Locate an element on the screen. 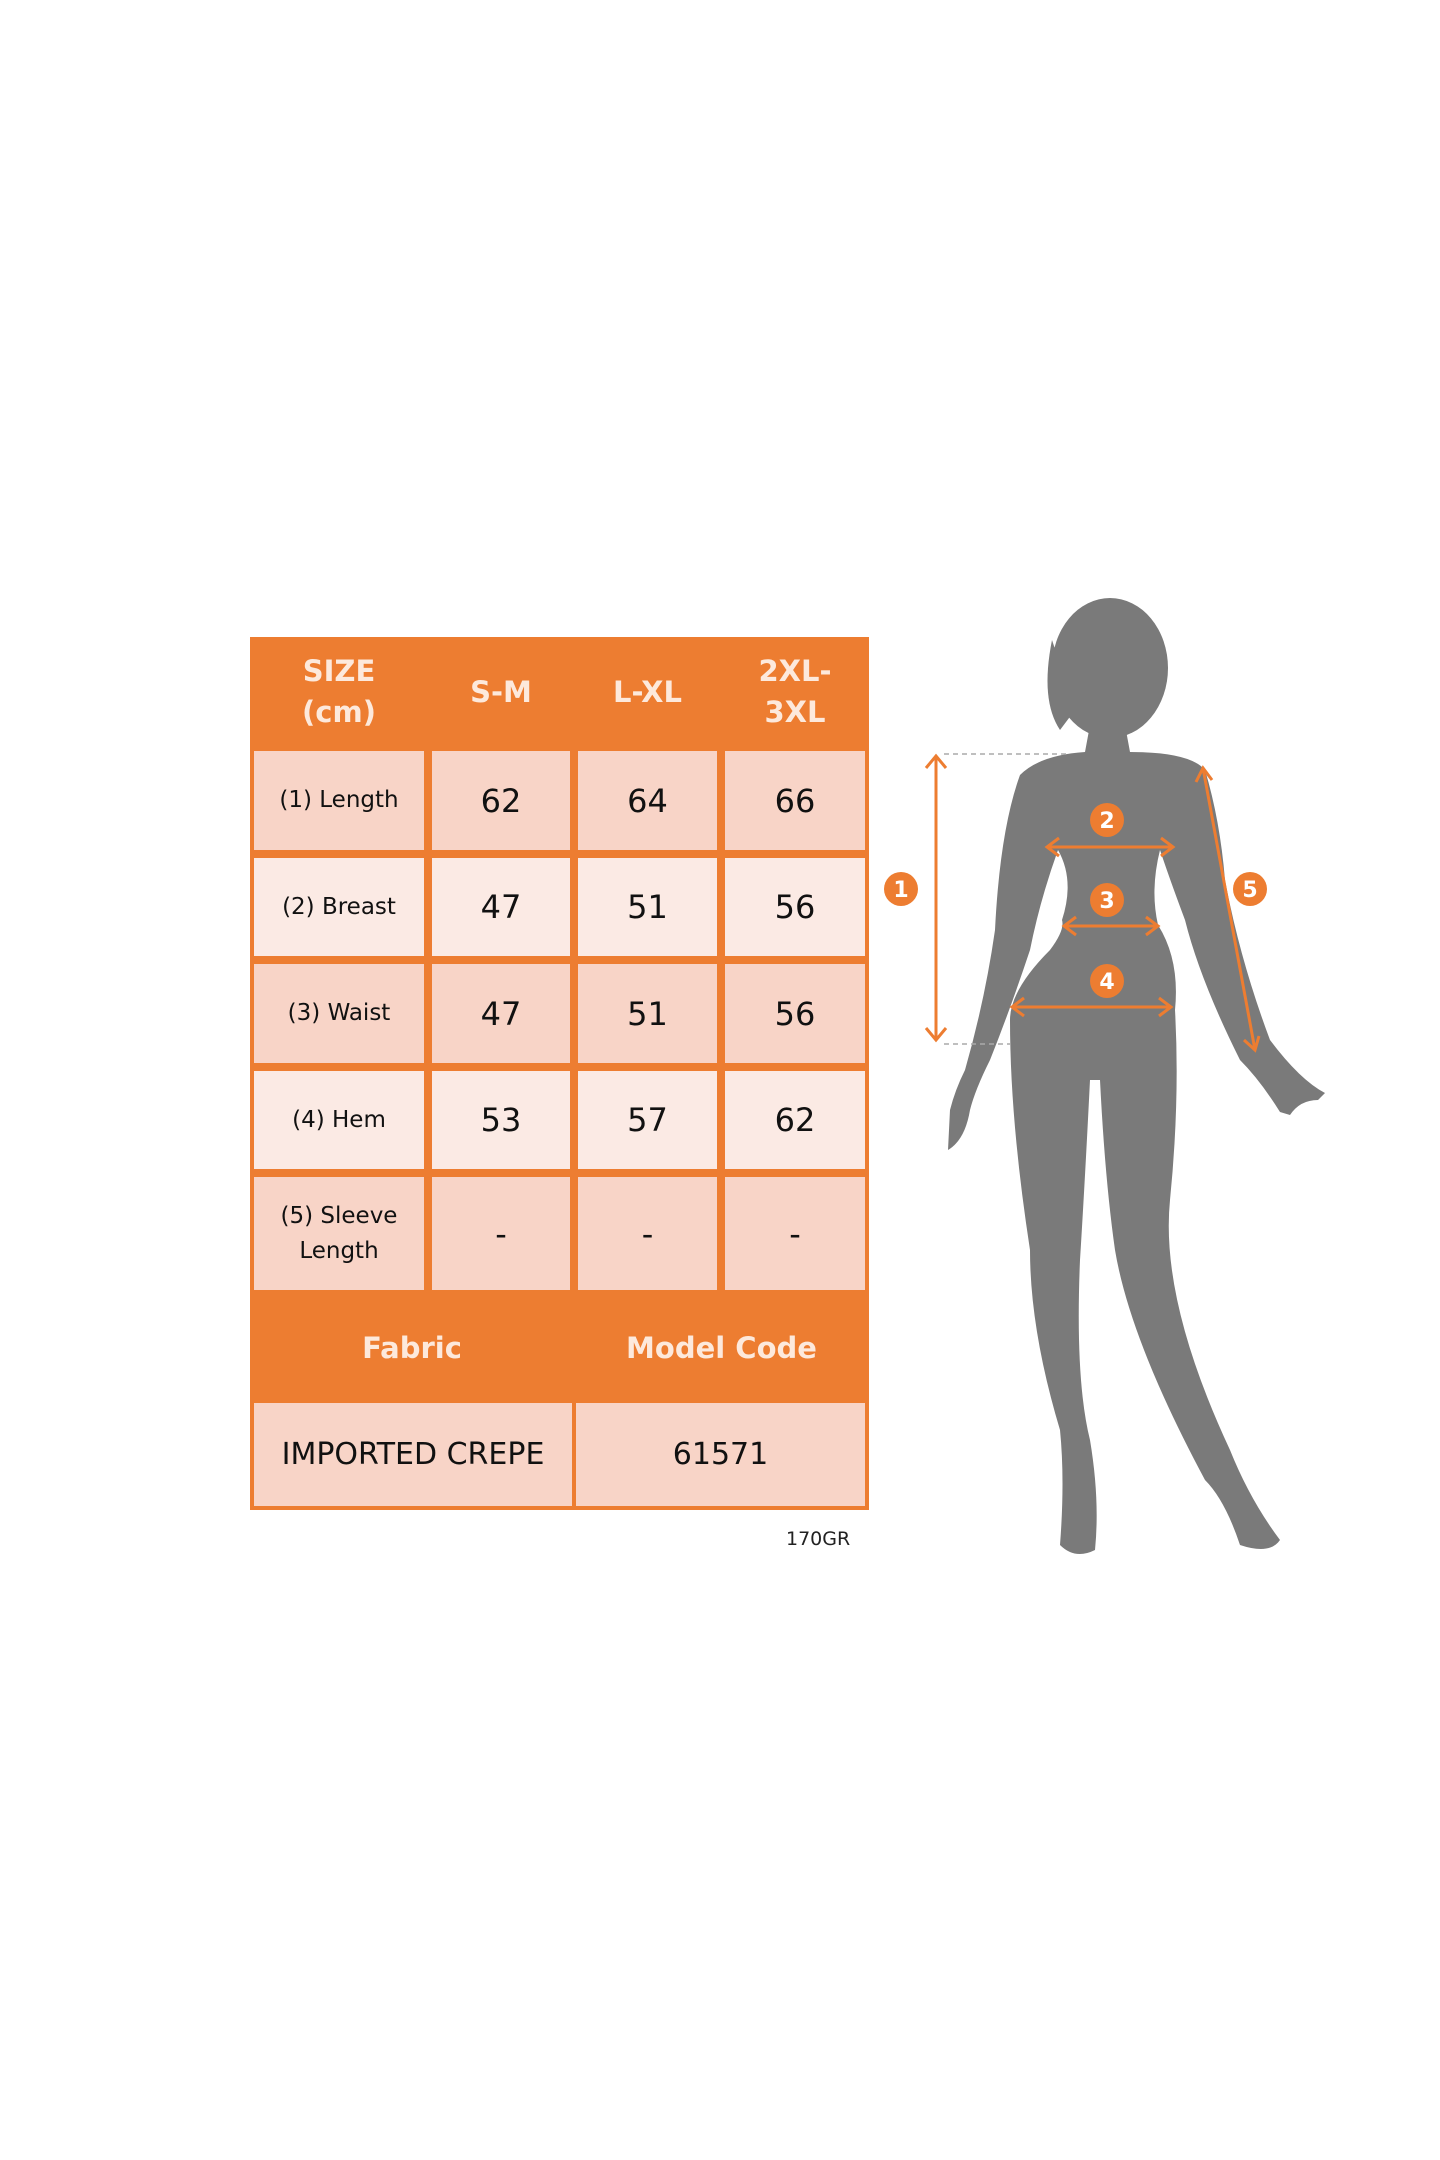 The width and height of the screenshot is (1440, 2160). marker-number: 1 is located at coordinates (900, 890).